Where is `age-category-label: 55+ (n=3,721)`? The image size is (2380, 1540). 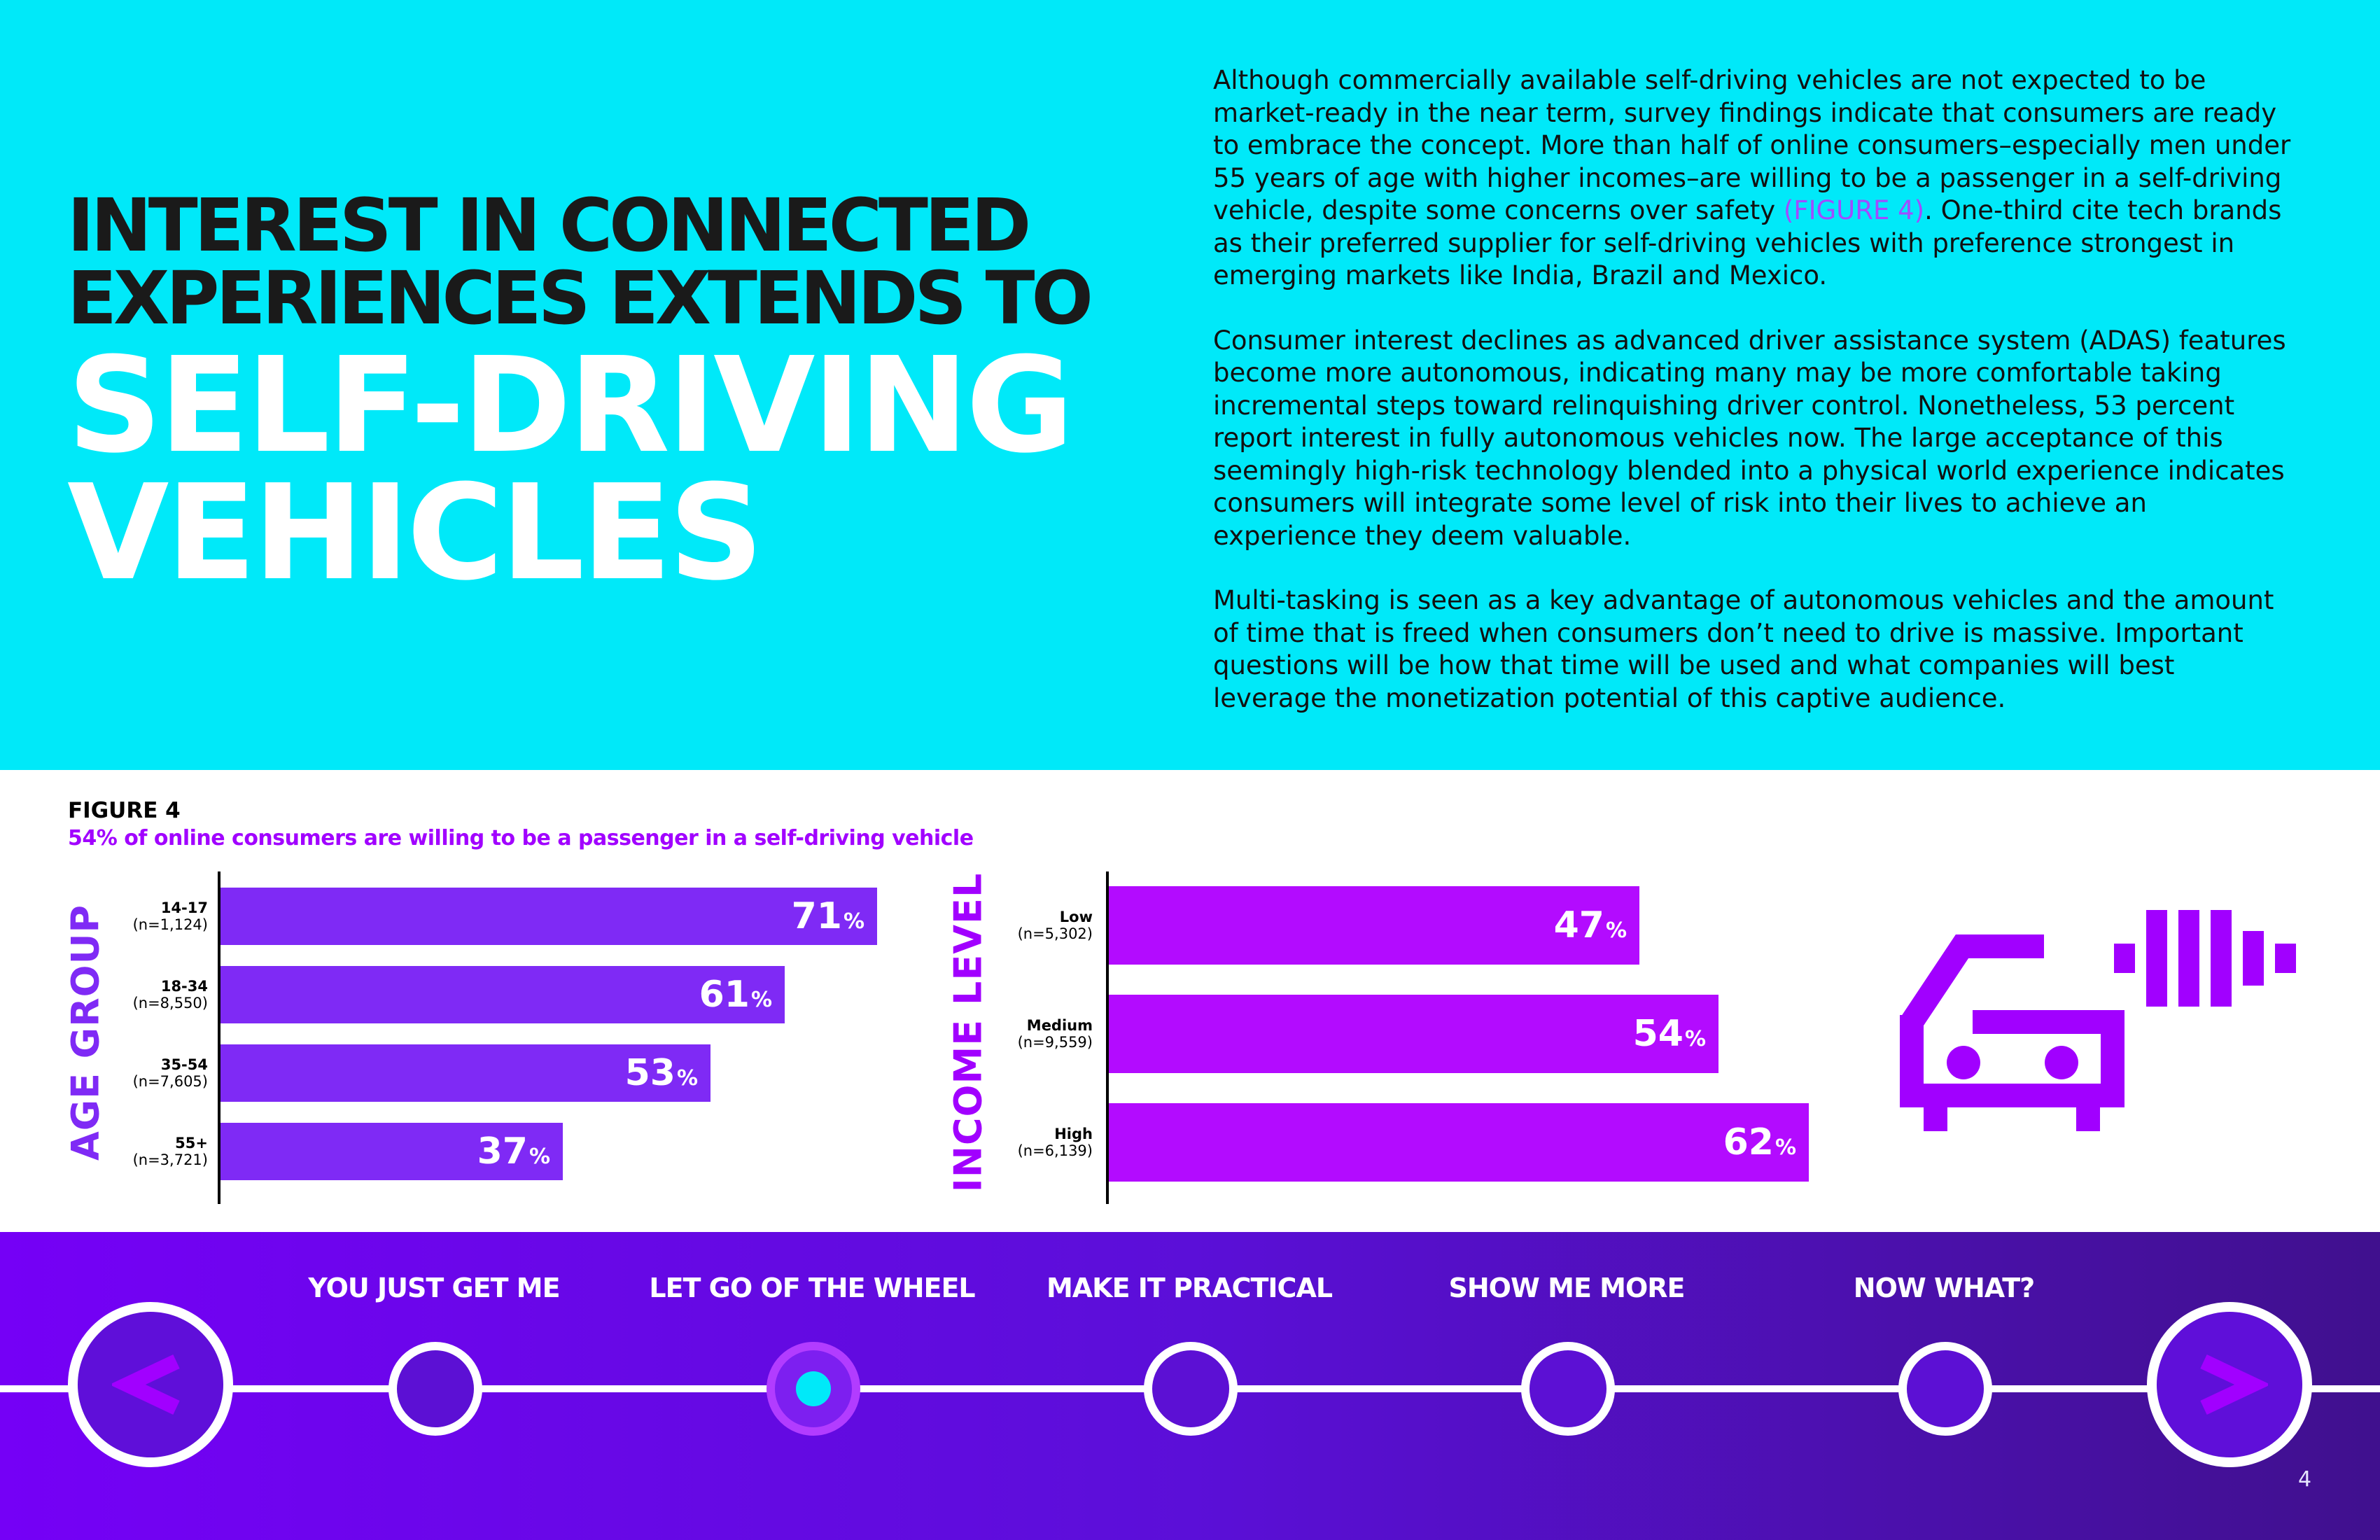
age-category-label: 55+ (n=3,721) is located at coordinates (138, 1151).